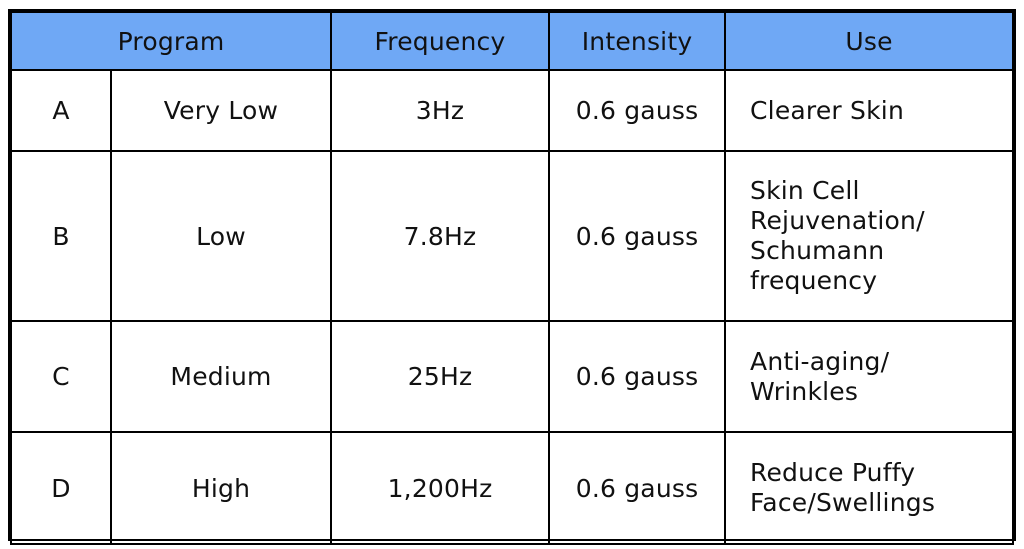 This screenshot has height=549, width=1024. I want to click on use-line: Anti-aging/, so click(820, 361).